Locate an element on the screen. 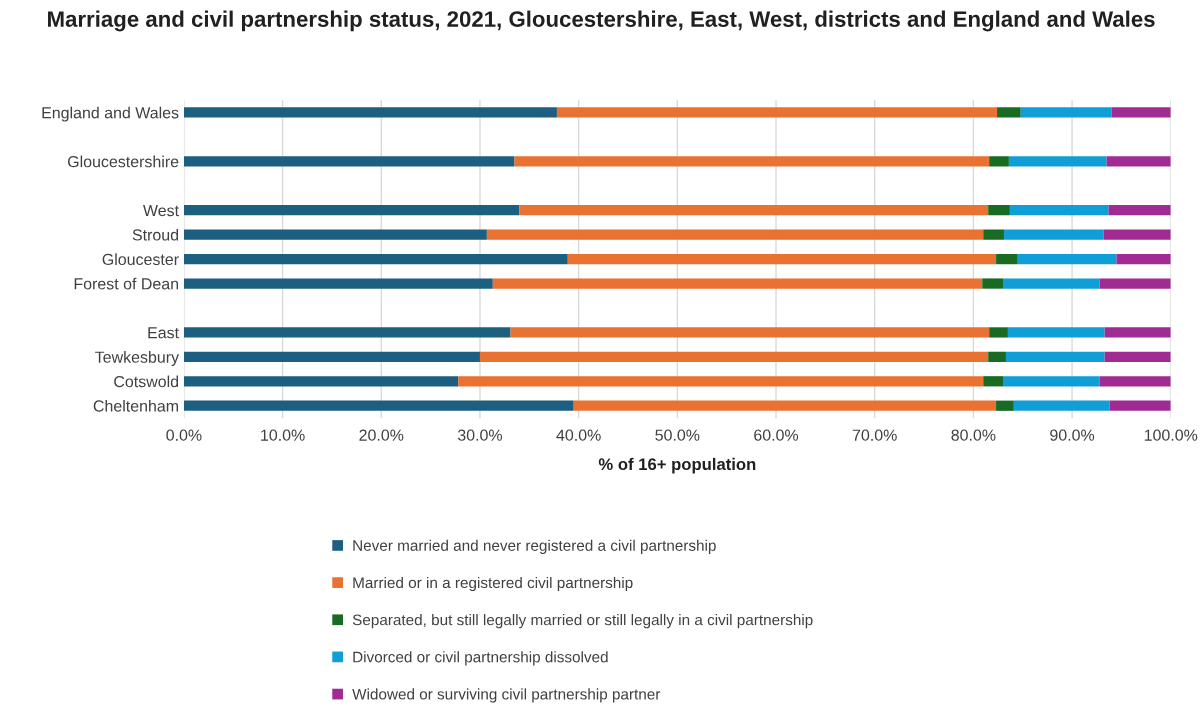 The height and width of the screenshot is (706, 1202). legend-label: Never married and never registered a civil partnership is located at coordinates (534, 546).